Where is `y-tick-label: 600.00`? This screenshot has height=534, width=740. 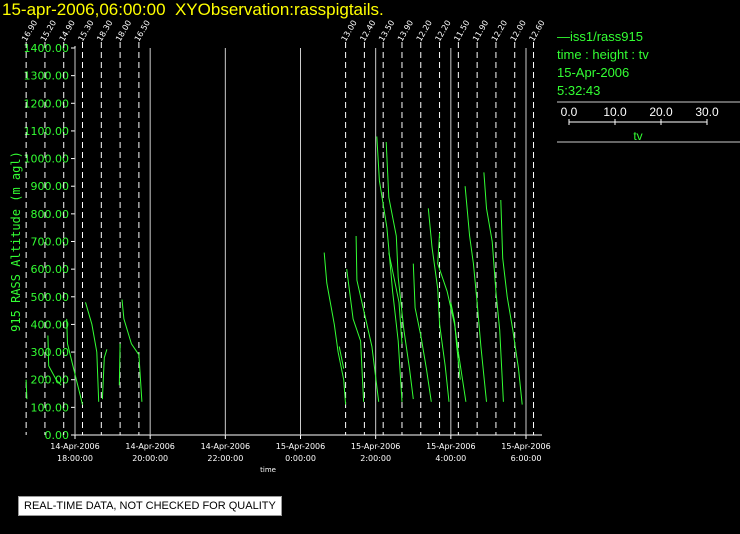
y-tick-label: 600.00 is located at coordinates (50, 269).